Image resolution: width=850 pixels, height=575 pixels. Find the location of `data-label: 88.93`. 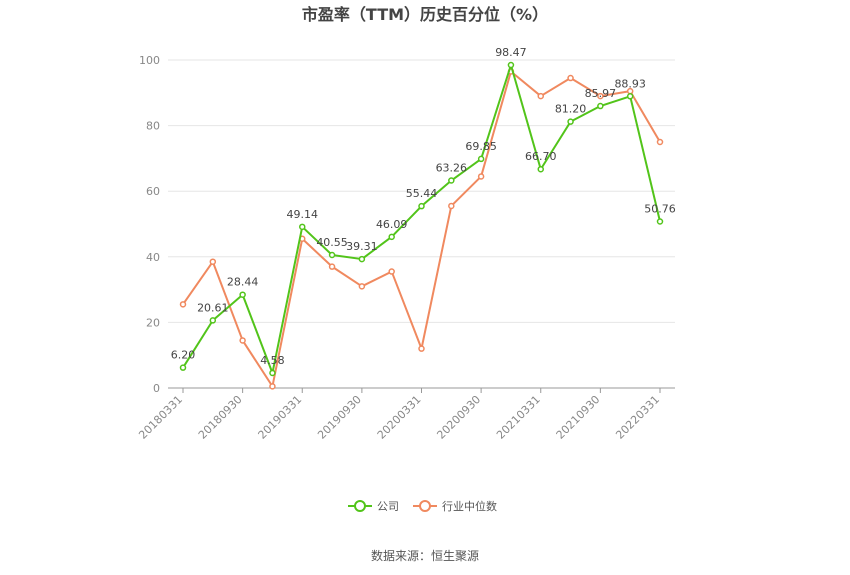

data-label: 88.93 is located at coordinates (630, 83).